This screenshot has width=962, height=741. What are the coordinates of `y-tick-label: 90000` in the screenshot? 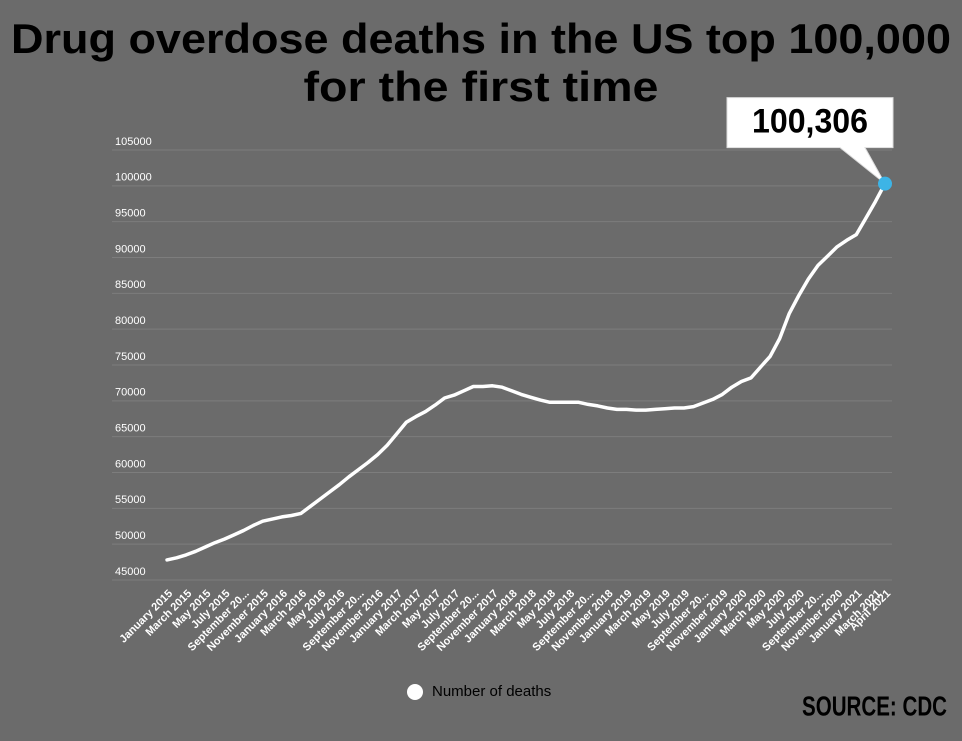 It's located at (130, 249).